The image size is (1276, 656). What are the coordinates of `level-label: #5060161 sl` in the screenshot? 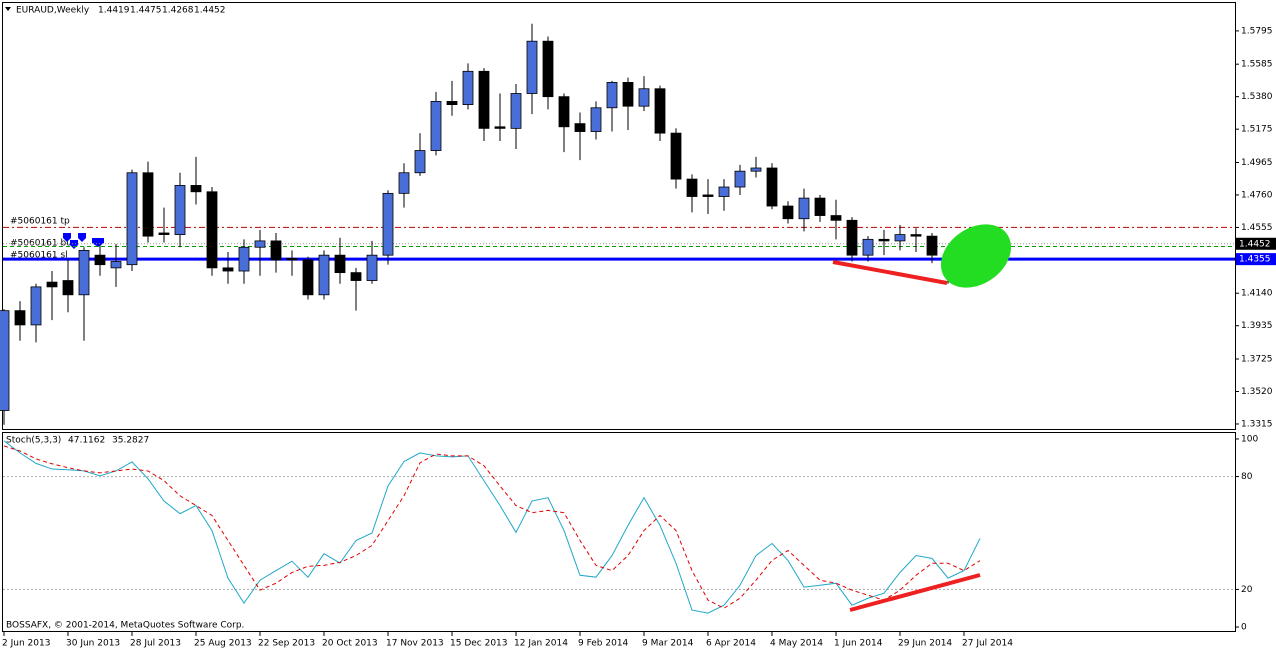 It's located at (39, 256).